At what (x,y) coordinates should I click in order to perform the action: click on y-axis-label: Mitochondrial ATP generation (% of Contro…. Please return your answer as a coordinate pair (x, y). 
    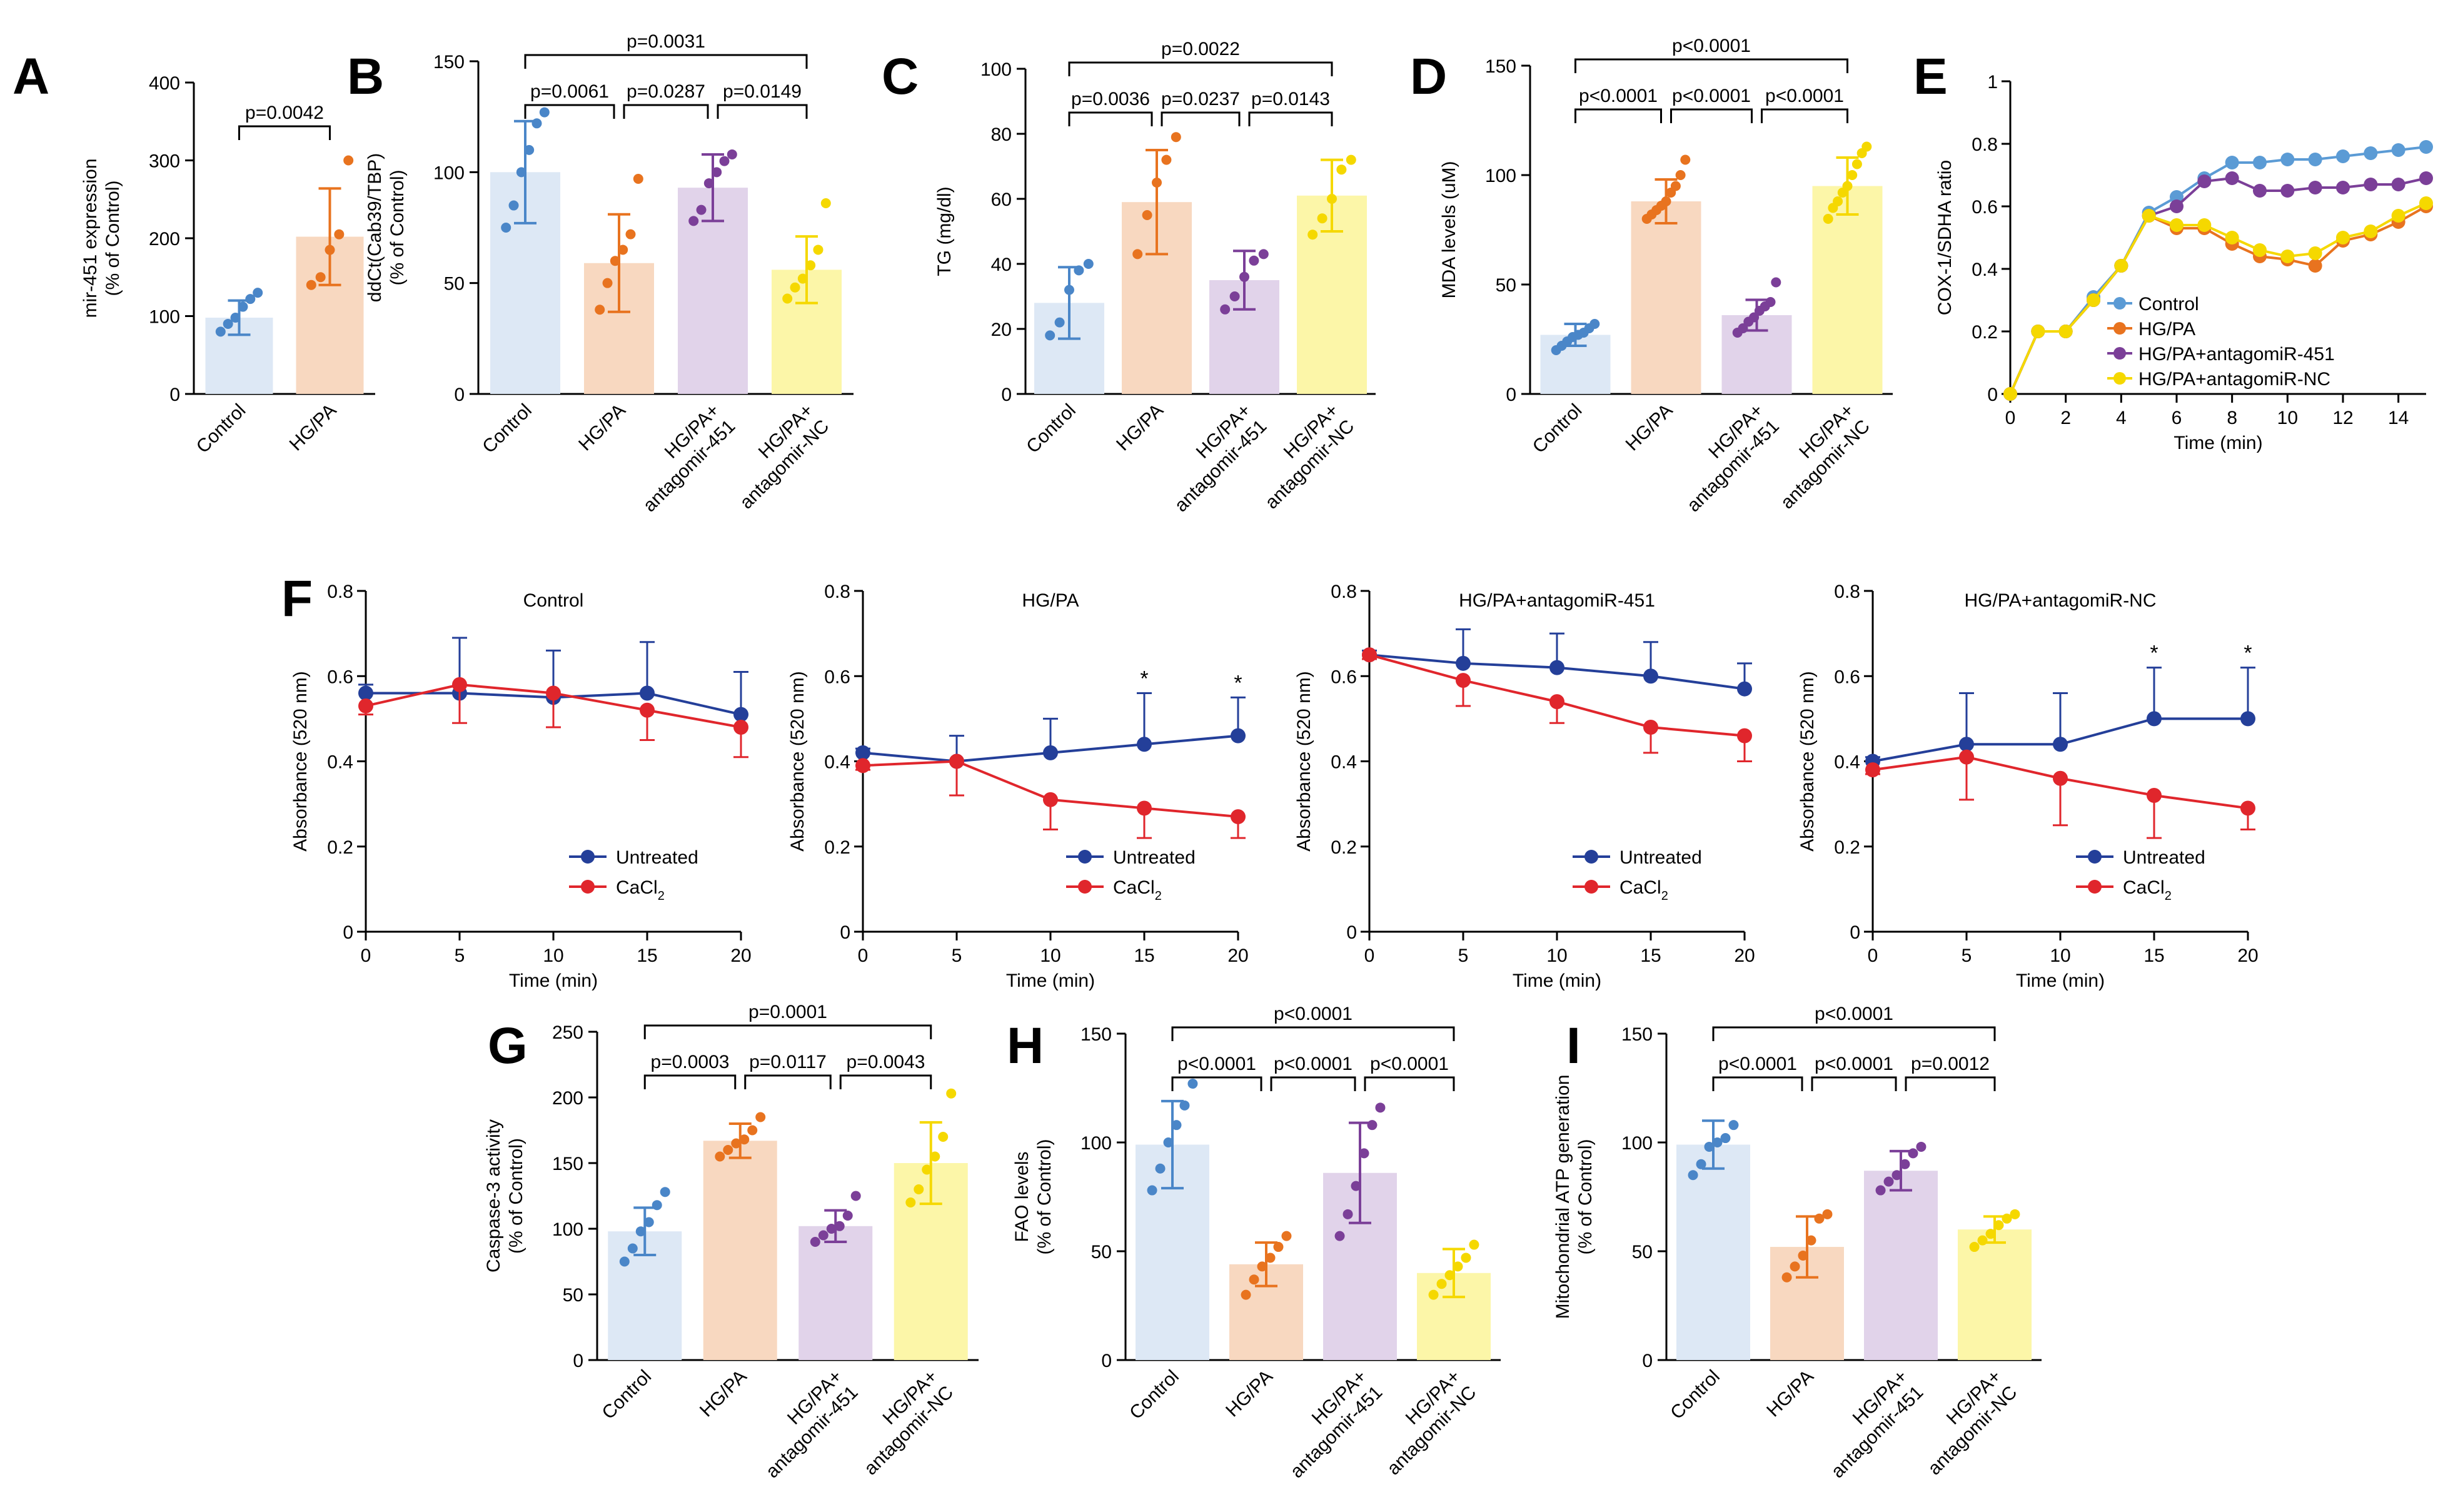
    Looking at the image, I should click on (1574, 1197).